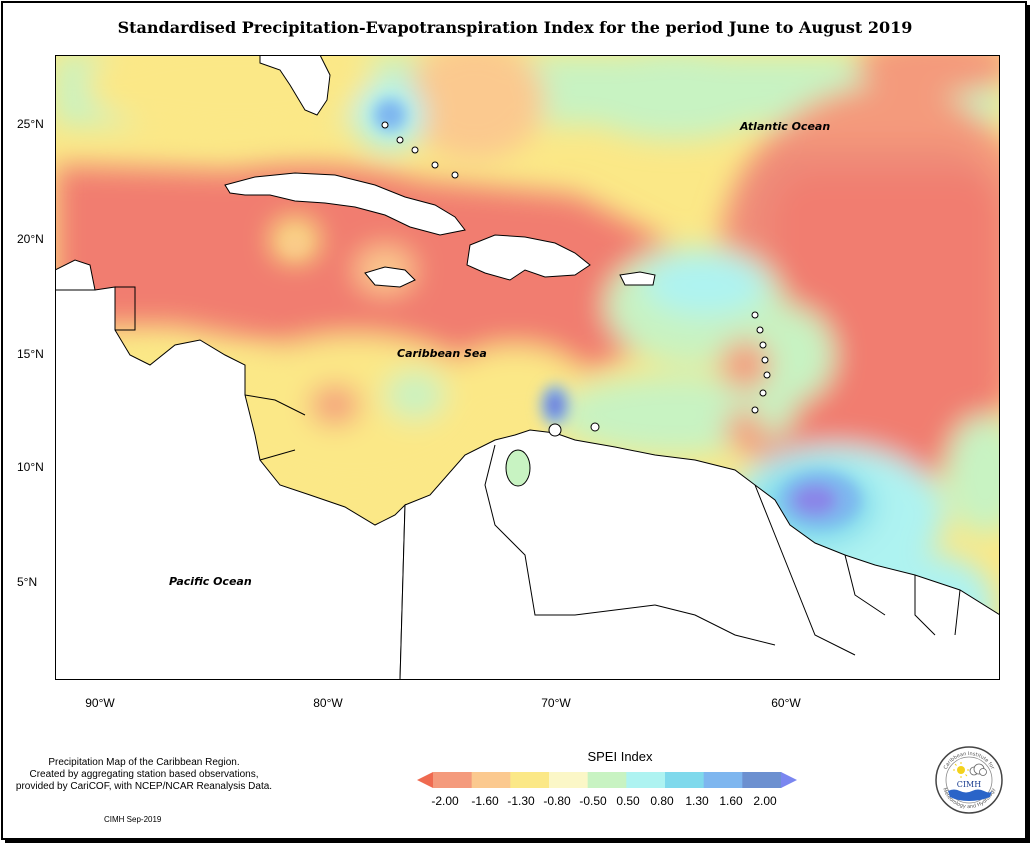 Image resolution: width=1030 pixels, height=843 pixels. Describe the element at coordinates (30, 239) in the screenshot. I see `y-tick-label: 20°N` at that location.